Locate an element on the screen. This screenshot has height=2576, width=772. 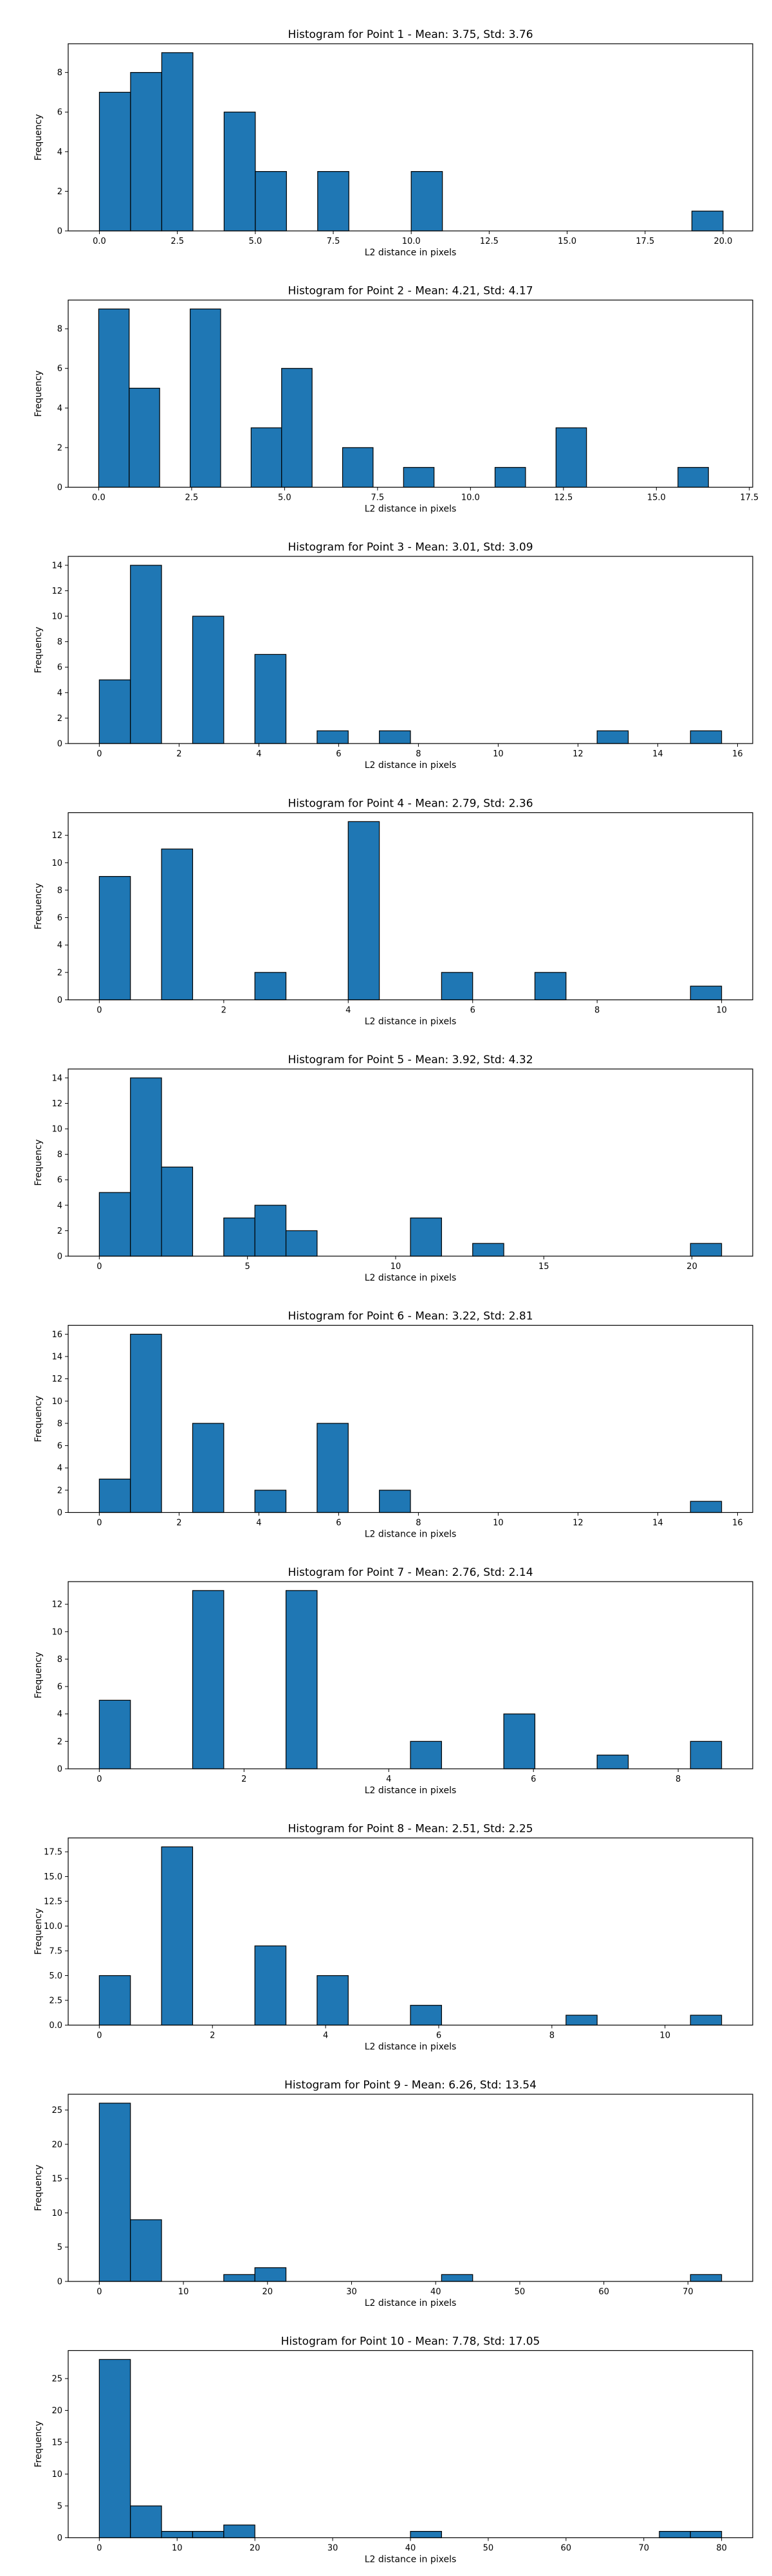
x-tick-label: 60 is located at coordinates (566, 2548).